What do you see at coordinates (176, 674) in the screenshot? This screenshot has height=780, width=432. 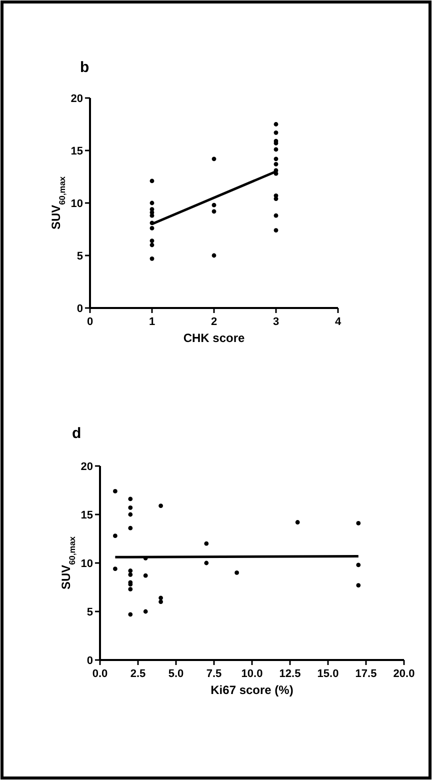 I see `x-tick-label: 5.0` at bounding box center [176, 674].